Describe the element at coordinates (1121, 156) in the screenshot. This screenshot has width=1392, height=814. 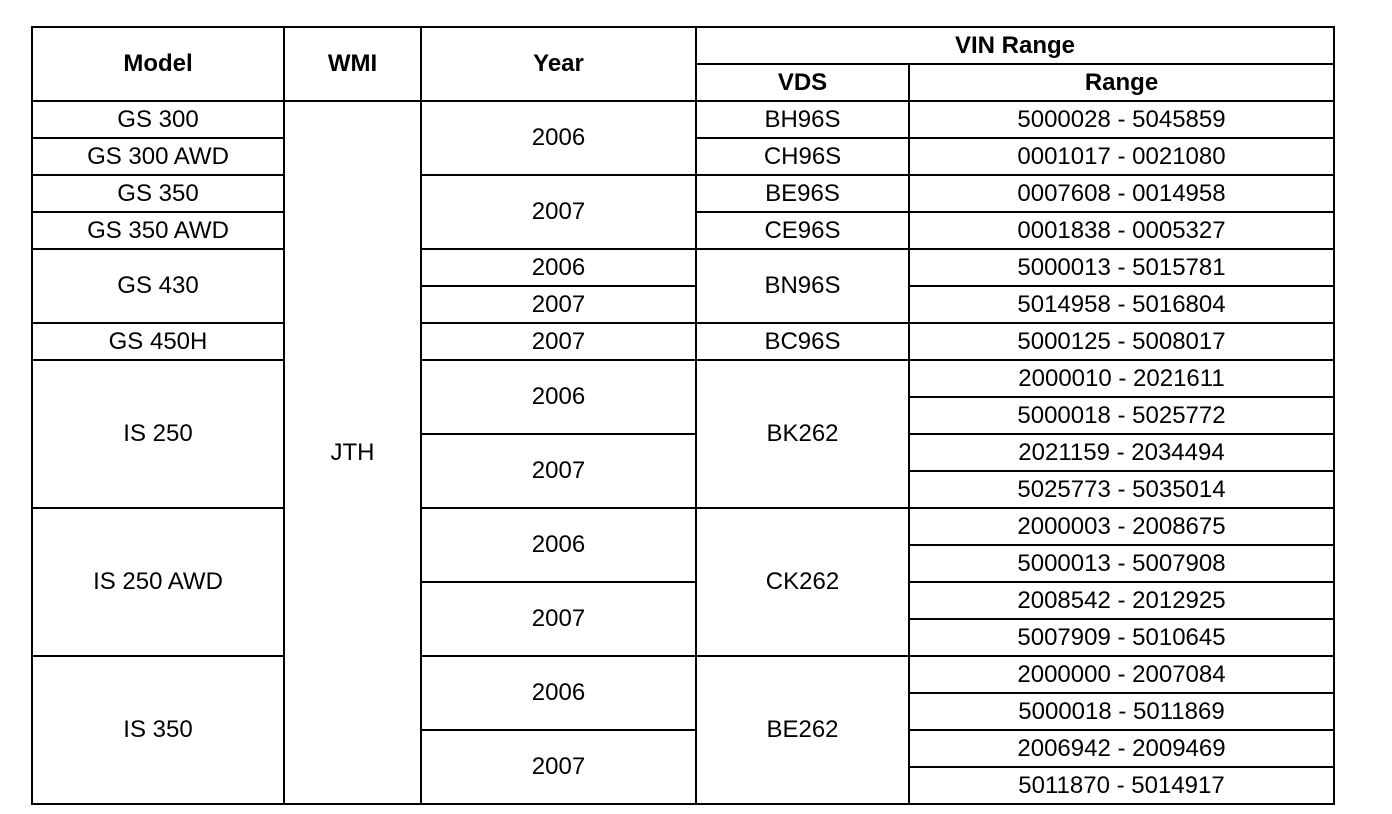
I see `table-cell: 0001017 - 0021080` at that location.